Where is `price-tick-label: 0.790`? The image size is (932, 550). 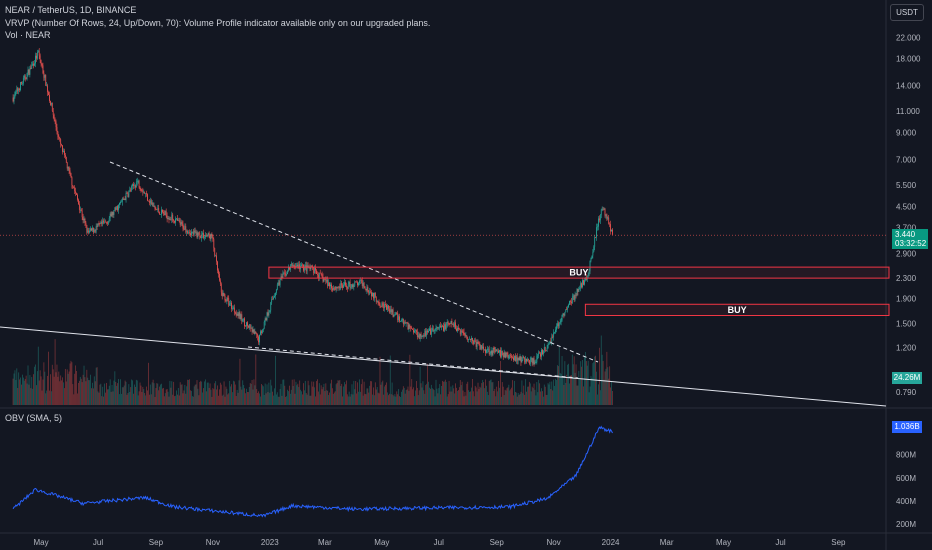
price-tick-label: 0.790 is located at coordinates (906, 392).